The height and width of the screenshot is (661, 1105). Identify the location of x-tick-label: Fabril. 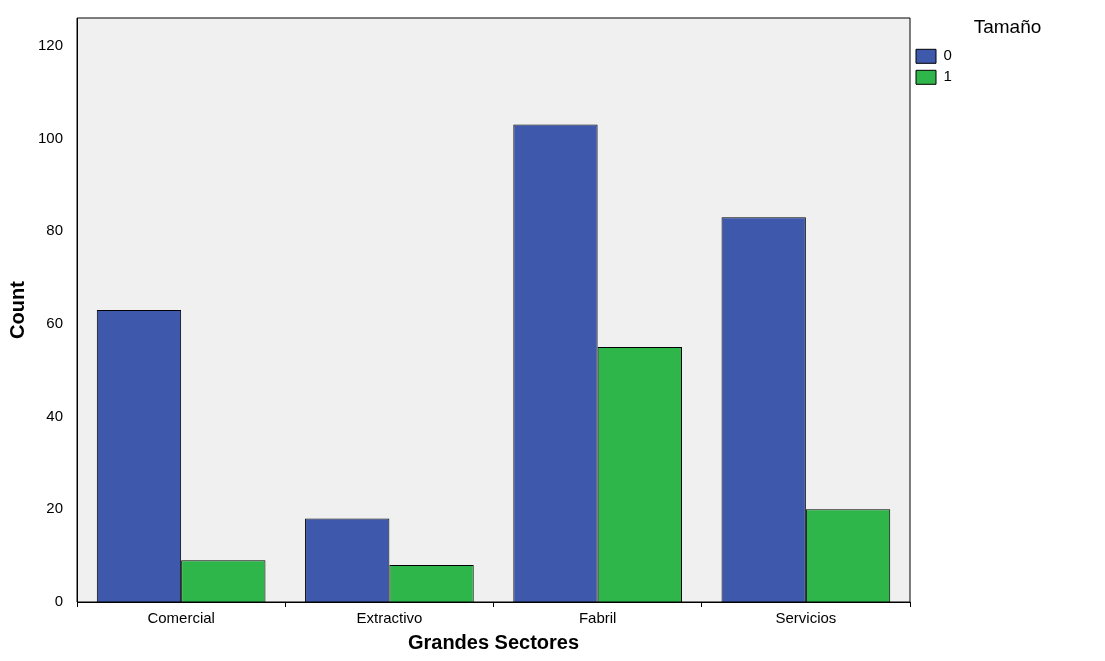
(597, 618).